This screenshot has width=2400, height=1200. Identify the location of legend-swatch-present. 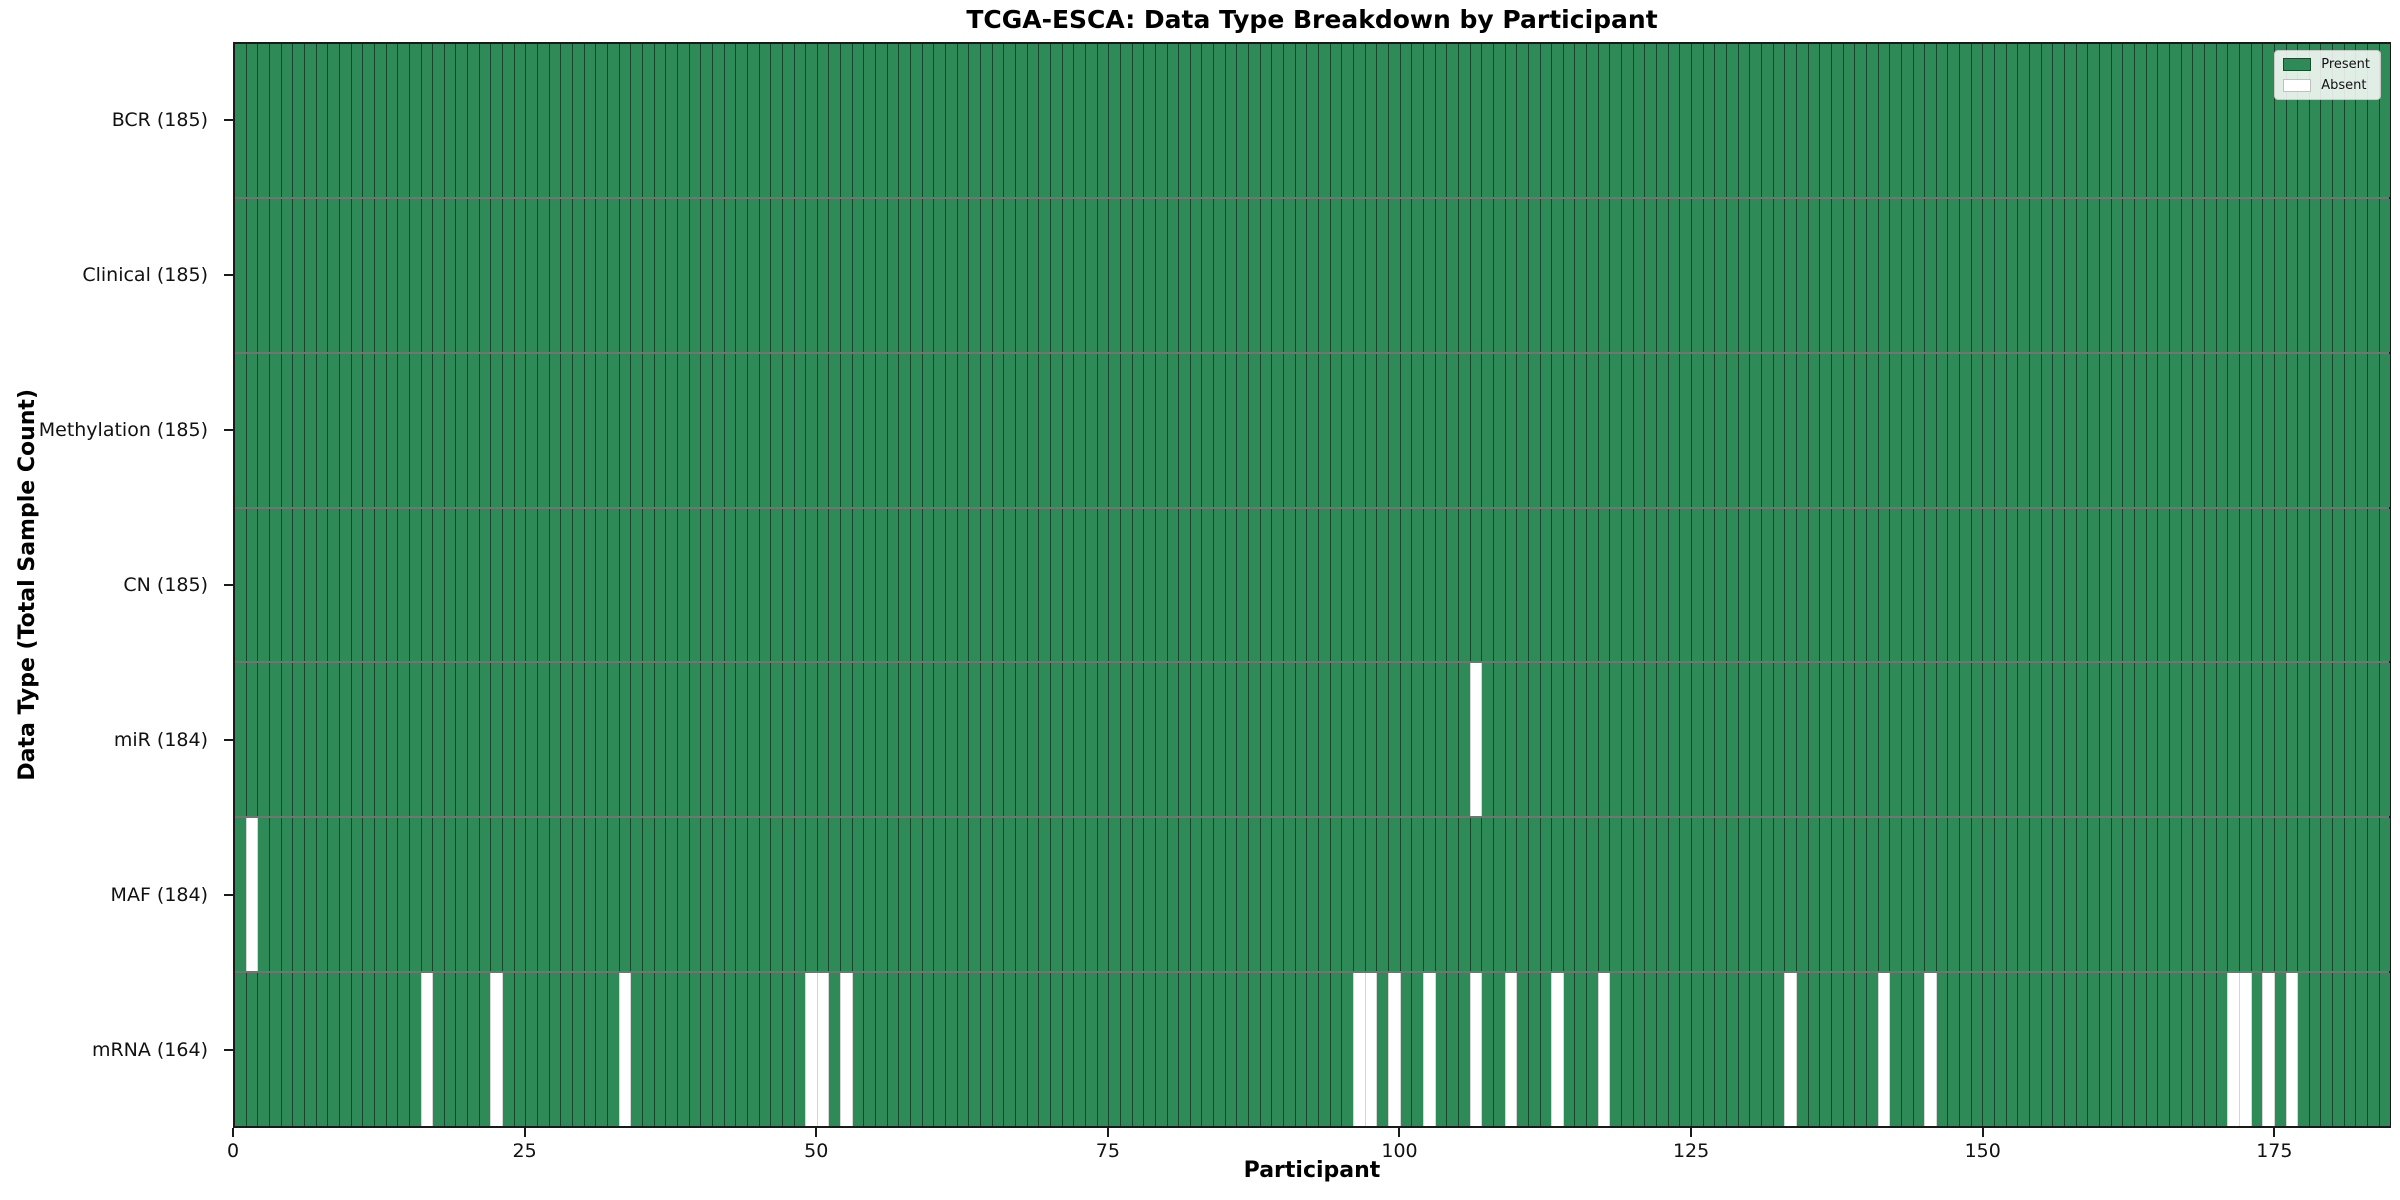
(2297, 64).